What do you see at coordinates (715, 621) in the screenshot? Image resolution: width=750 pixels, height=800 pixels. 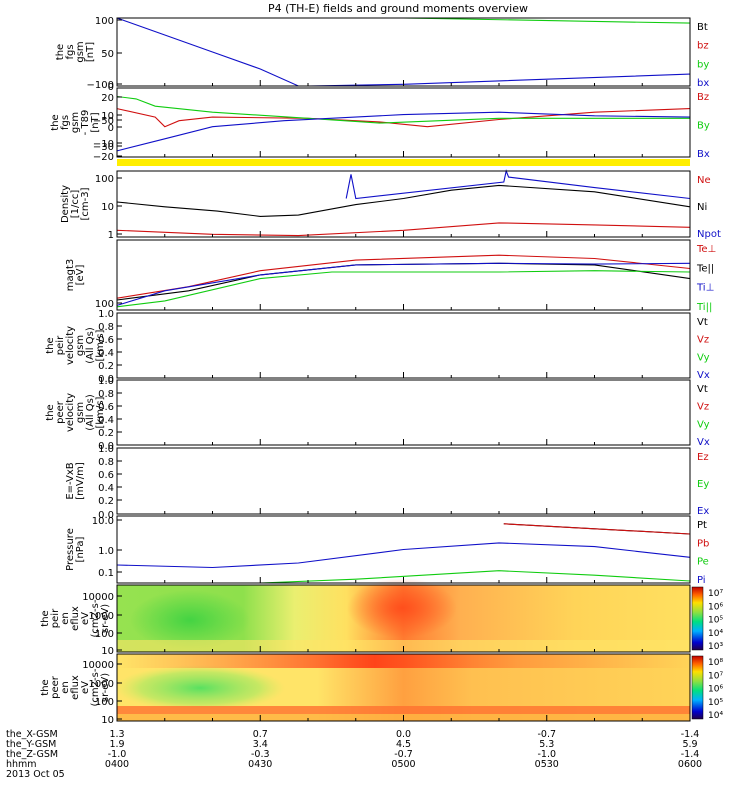 I see `colorbar-label: 10⁵` at bounding box center [715, 621].